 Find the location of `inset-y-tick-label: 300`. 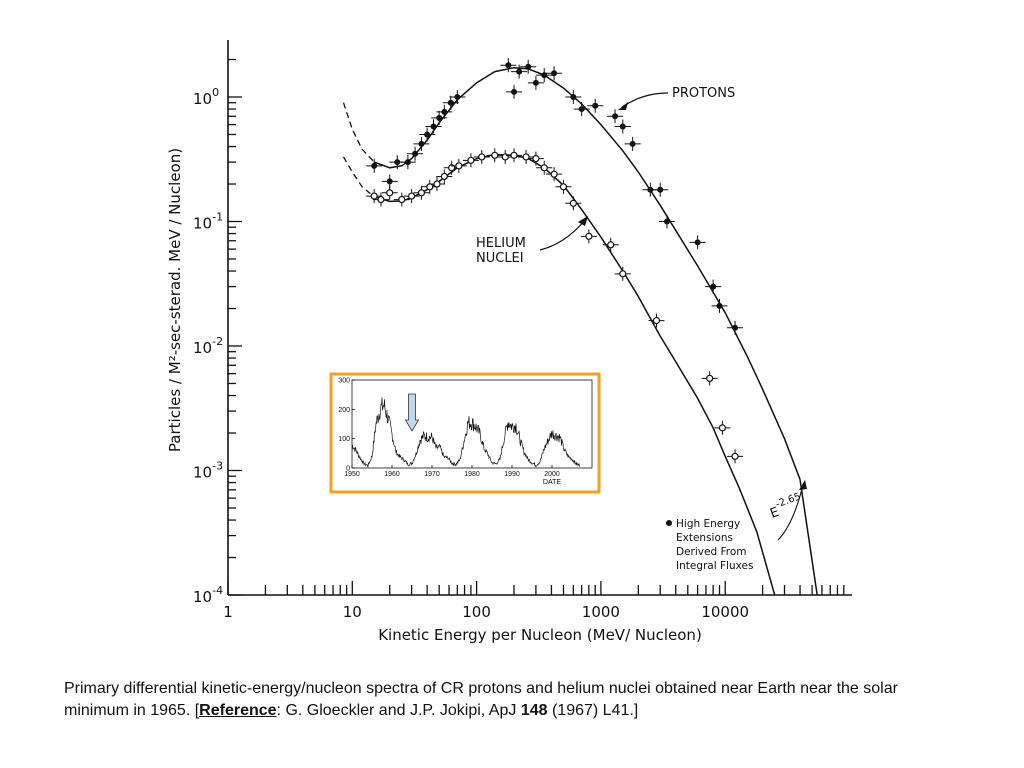

inset-y-tick-label: 300 is located at coordinates (344, 381).